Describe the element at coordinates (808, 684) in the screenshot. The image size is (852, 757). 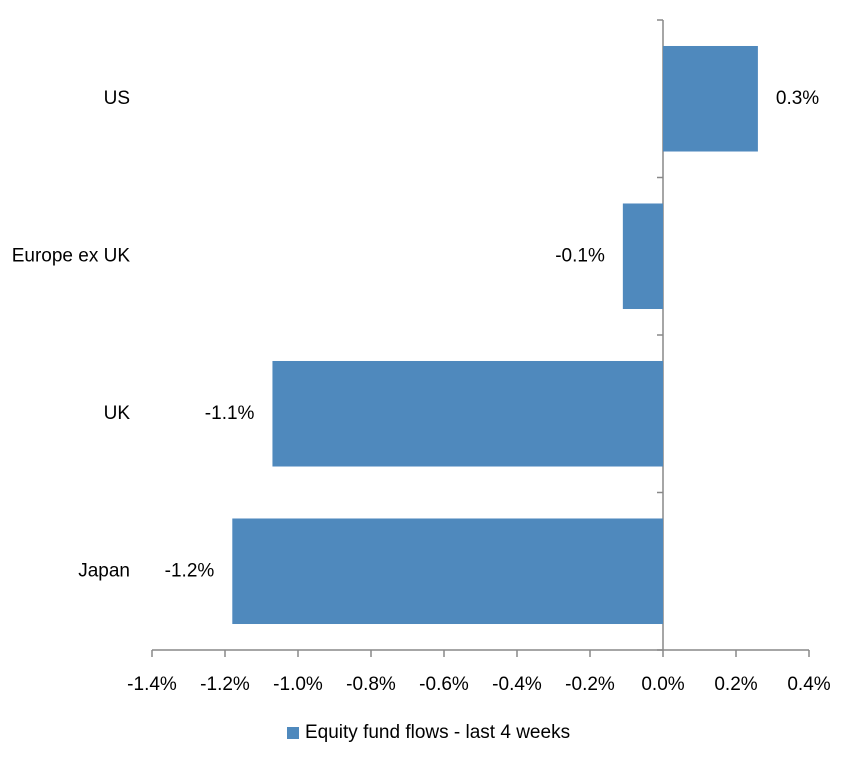
I see `x-tick-label: 0.4%` at that location.